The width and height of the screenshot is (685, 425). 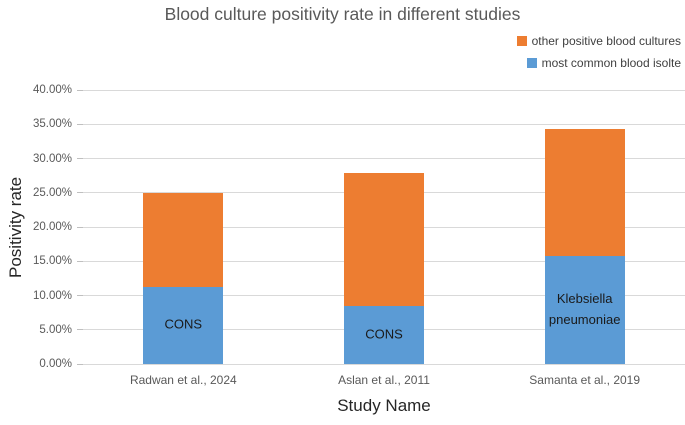 I want to click on x-axis-title: Study Name, so click(x=384, y=405).